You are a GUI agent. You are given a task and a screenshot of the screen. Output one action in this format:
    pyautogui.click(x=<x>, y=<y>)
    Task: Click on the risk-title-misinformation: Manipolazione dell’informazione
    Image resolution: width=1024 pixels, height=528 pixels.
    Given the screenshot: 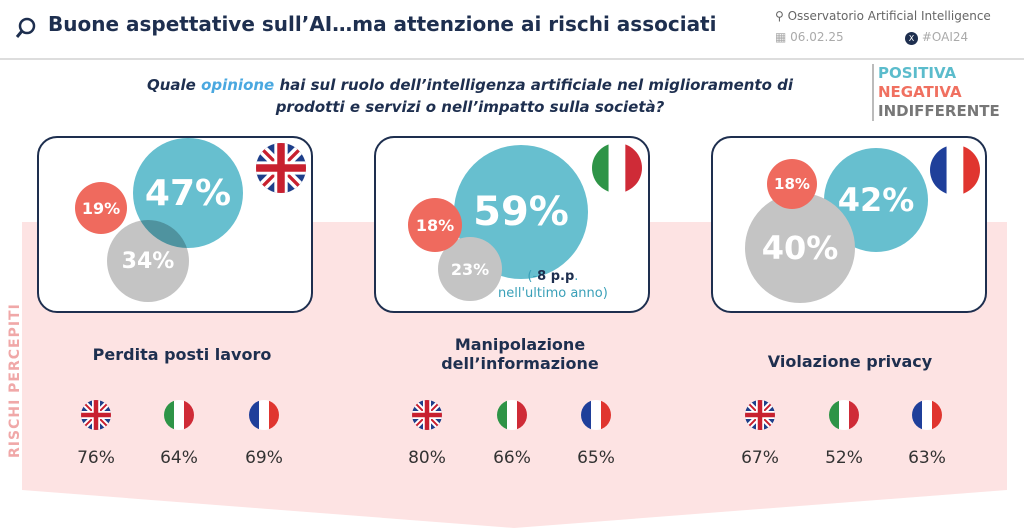 What is the action you would take?
    pyautogui.click(x=520, y=354)
    